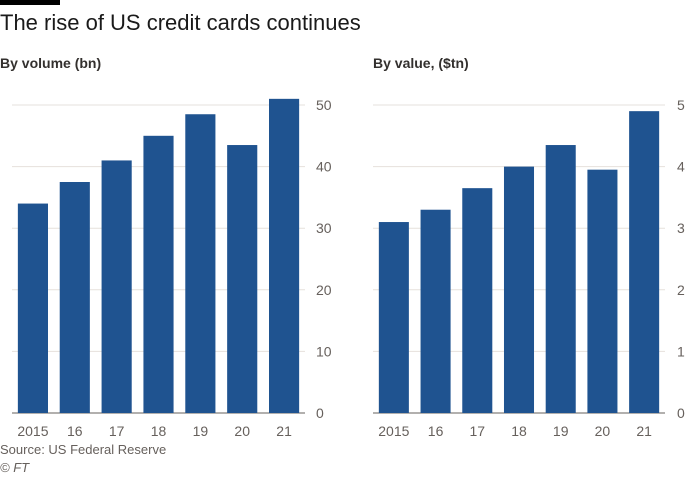 This screenshot has width=700, height=500. What do you see at coordinates (324, 228) in the screenshot?
I see `y-tick-label: 30` at bounding box center [324, 228].